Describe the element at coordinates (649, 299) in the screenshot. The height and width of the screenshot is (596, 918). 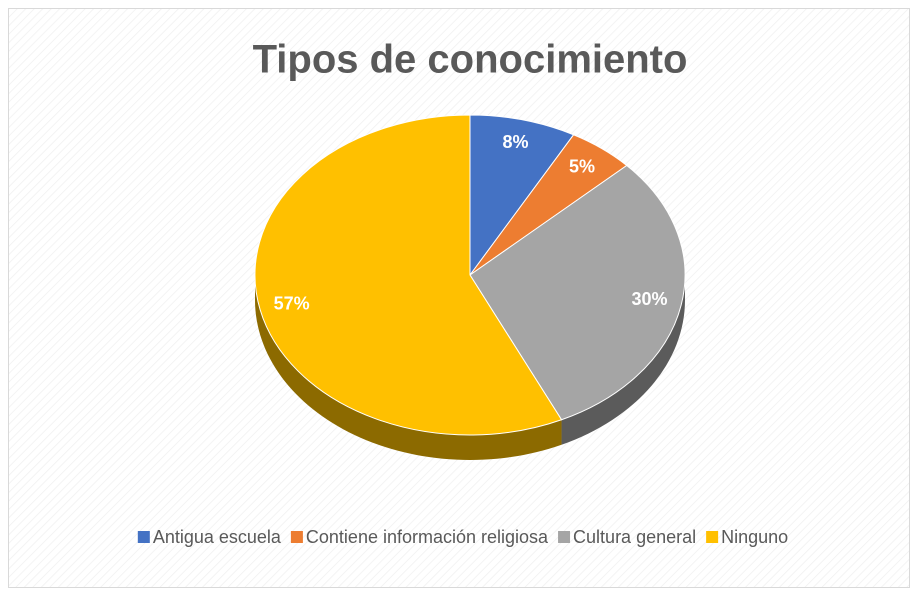
I see `data-label: 30%` at that location.